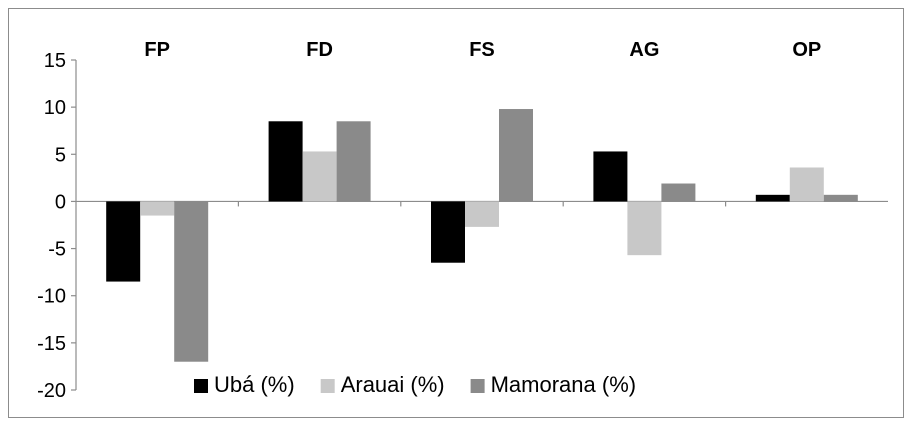 Image resolution: width=914 pixels, height=425 pixels. What do you see at coordinates (51, 297) in the screenshot?
I see `y-tick-label: -10` at bounding box center [51, 297].